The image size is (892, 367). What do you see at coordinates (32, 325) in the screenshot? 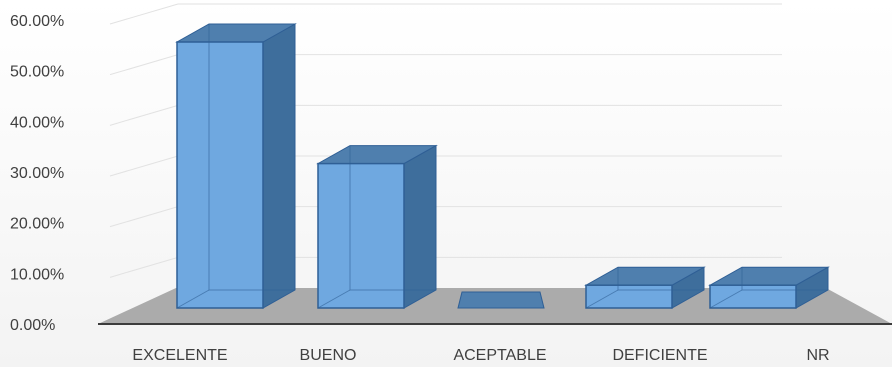
I see `y-tick-label: 0.00%` at bounding box center [32, 325].